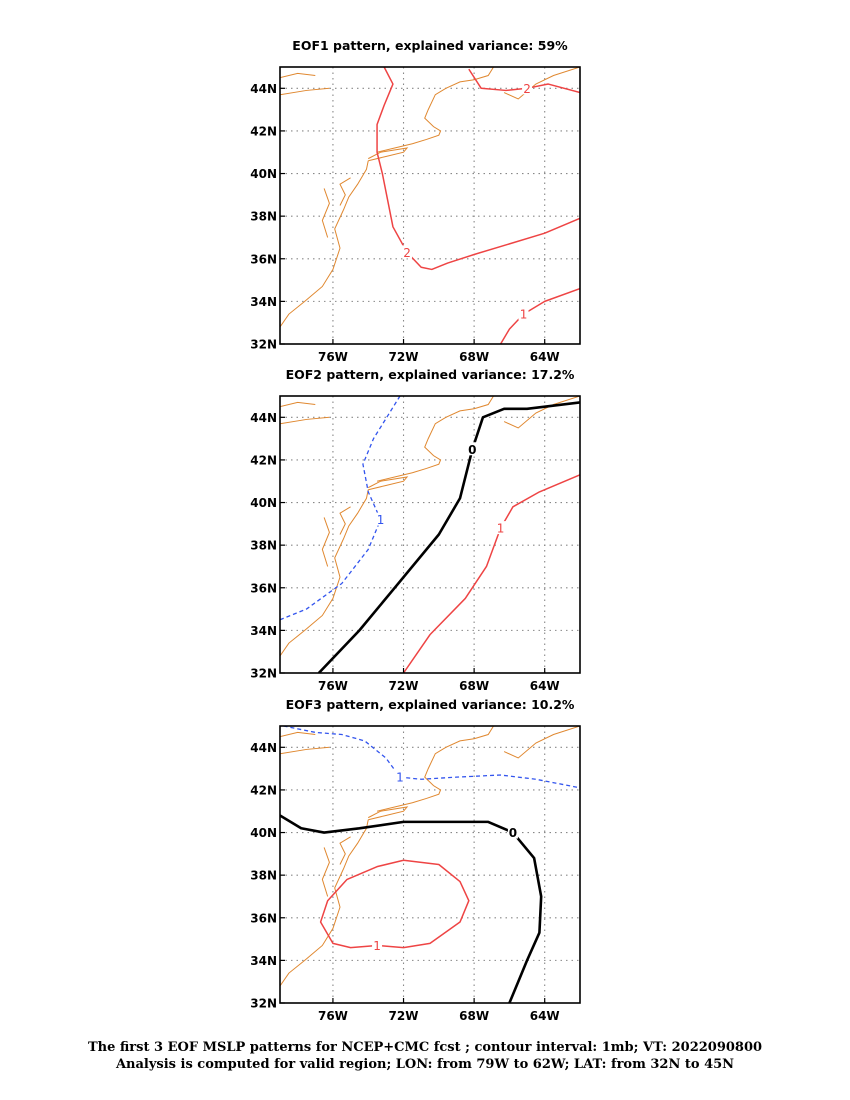 The height and width of the screenshot is (1100, 850). Describe the element at coordinates (430, 45) in the screenshot. I see `panel-title: EOF1 pattern, explained variance: 59%` at that location.